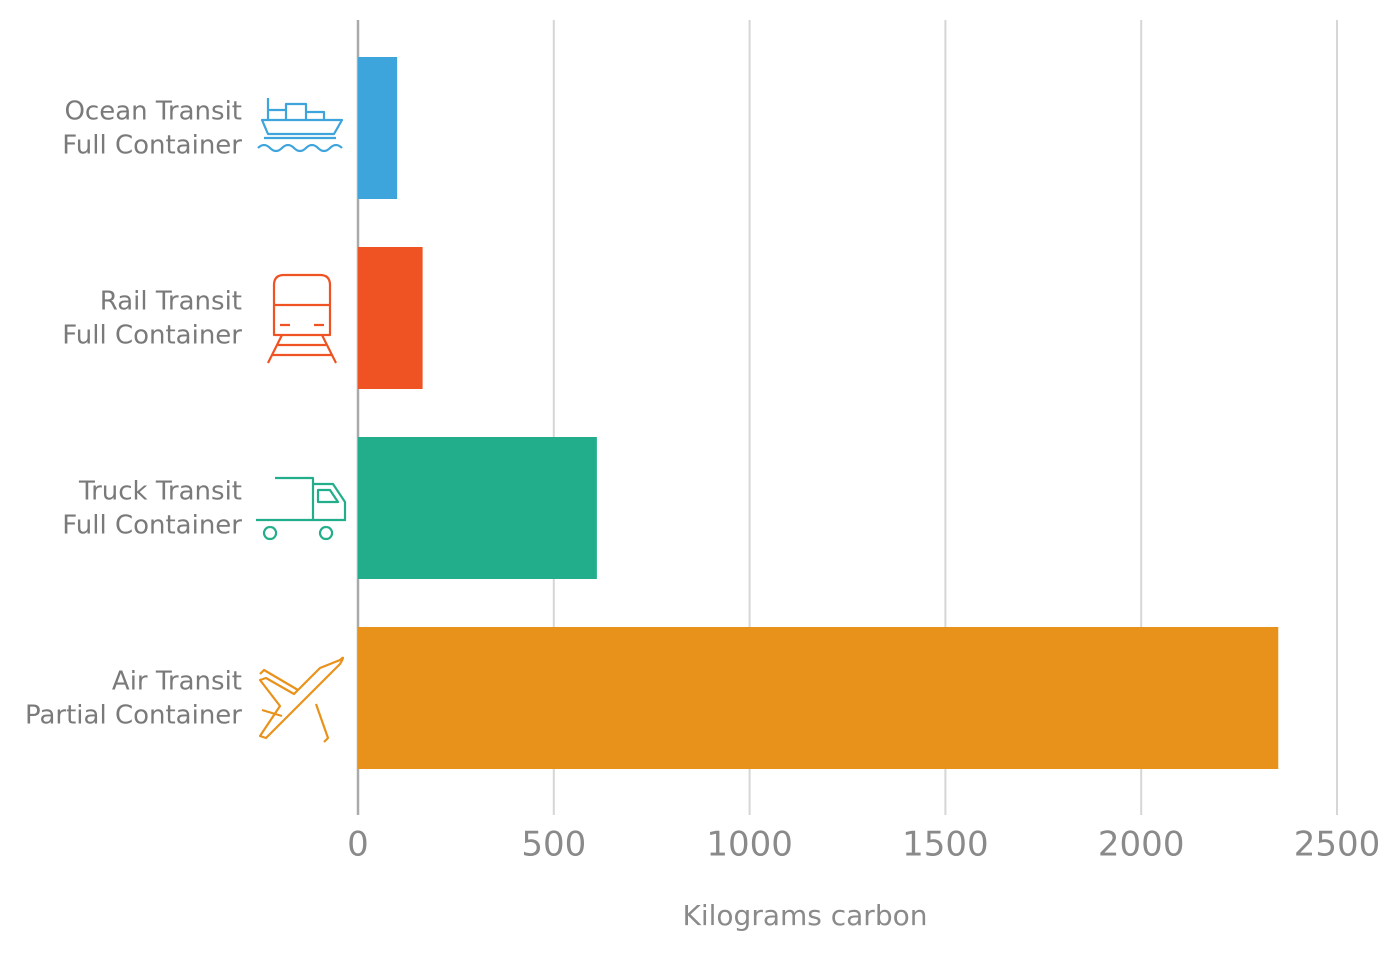  I want to click on x-tick-label: 500, so click(553, 845).